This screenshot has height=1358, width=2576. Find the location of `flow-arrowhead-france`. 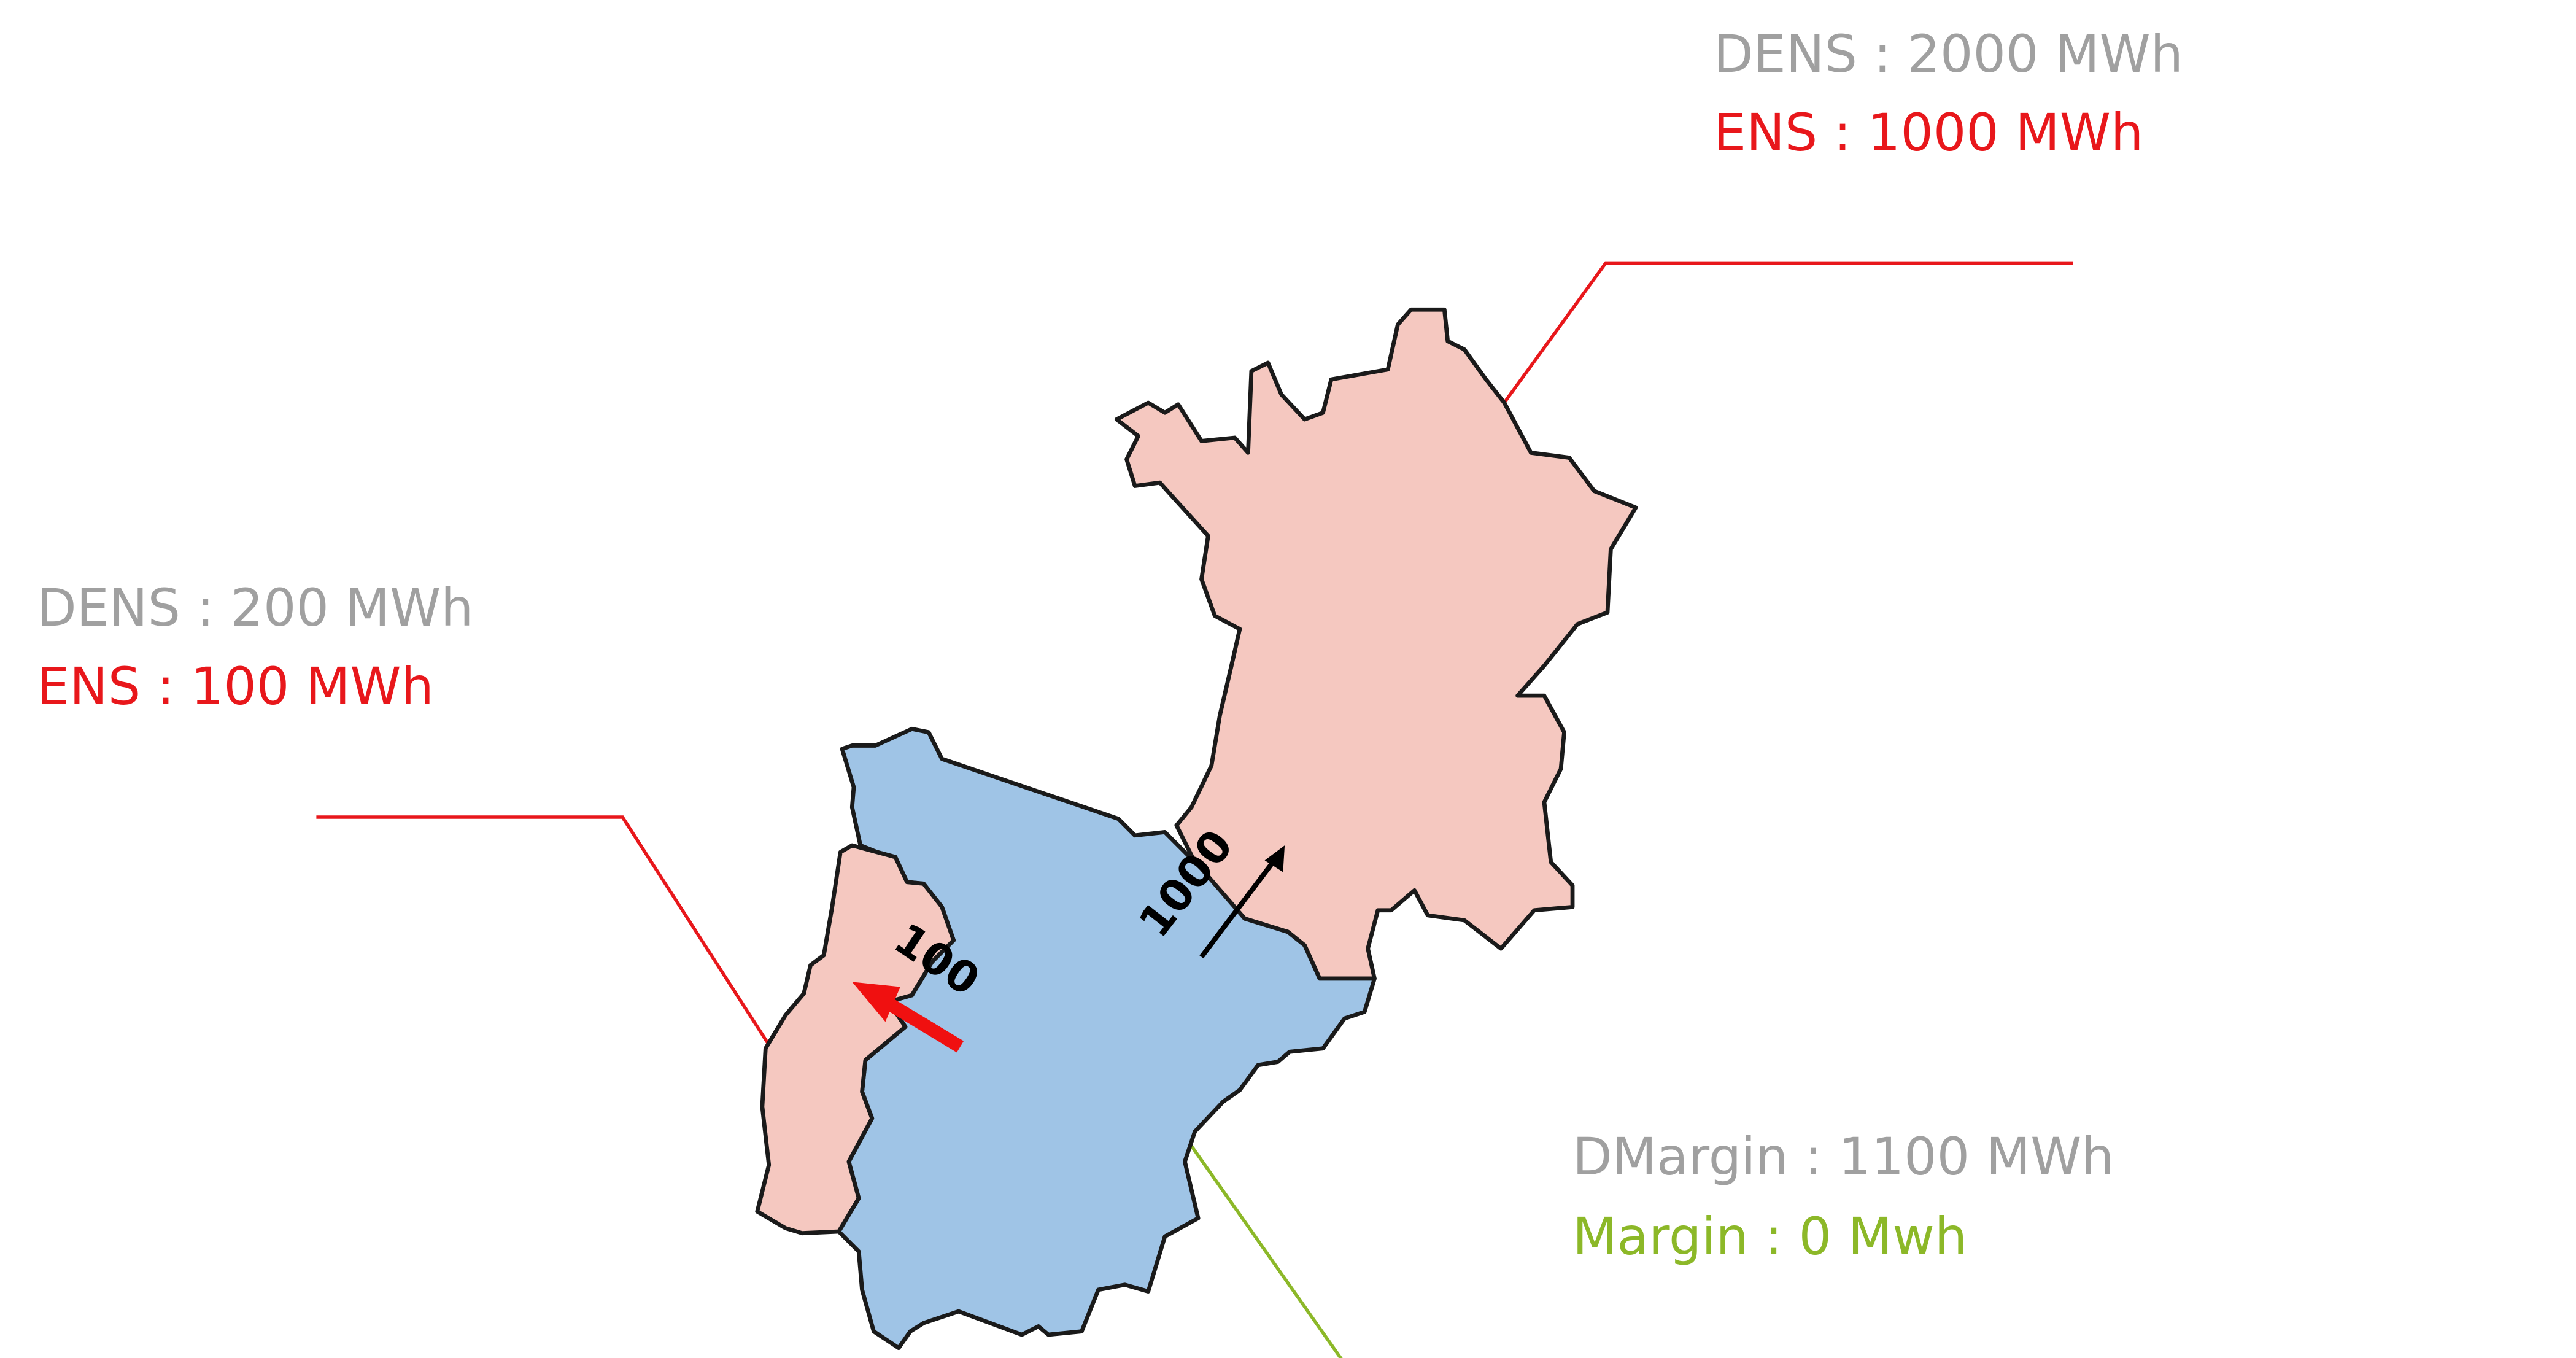

flow-arrowhead-france is located at coordinates (1274, 859).